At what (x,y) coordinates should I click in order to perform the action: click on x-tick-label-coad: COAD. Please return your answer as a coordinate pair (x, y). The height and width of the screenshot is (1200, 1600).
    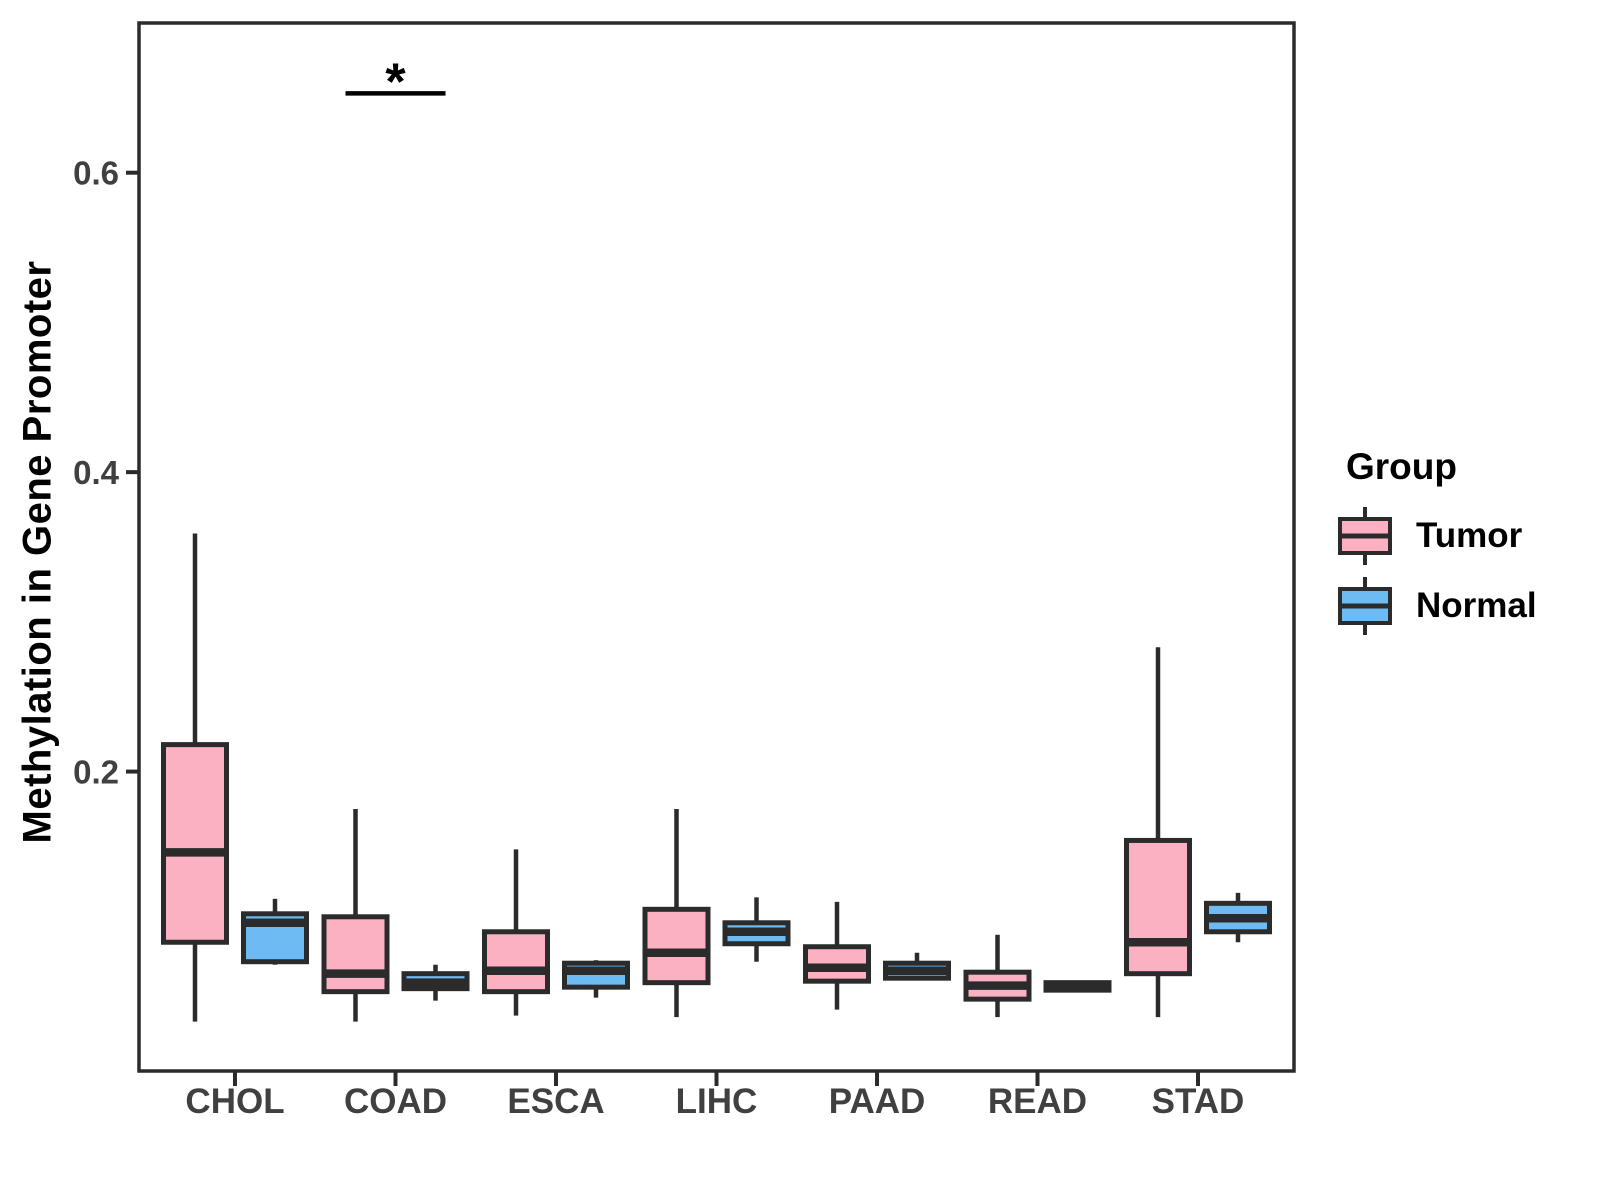
    Looking at the image, I should click on (395, 1101).